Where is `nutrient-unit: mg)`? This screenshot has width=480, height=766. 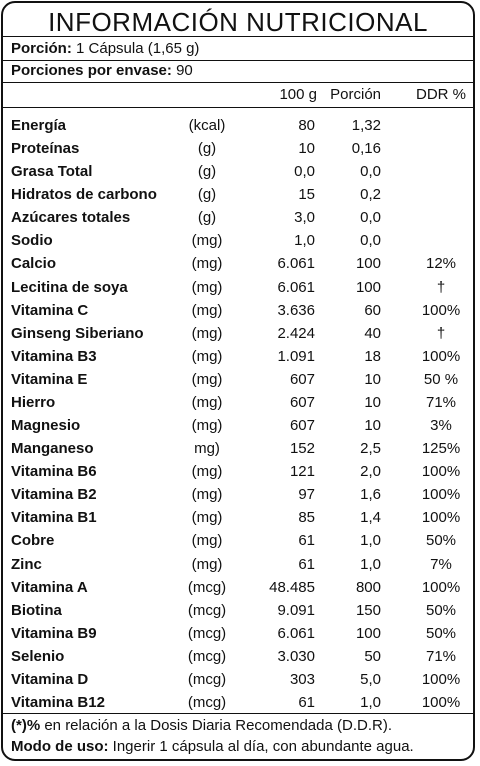 nutrient-unit: mg) is located at coordinates (207, 449).